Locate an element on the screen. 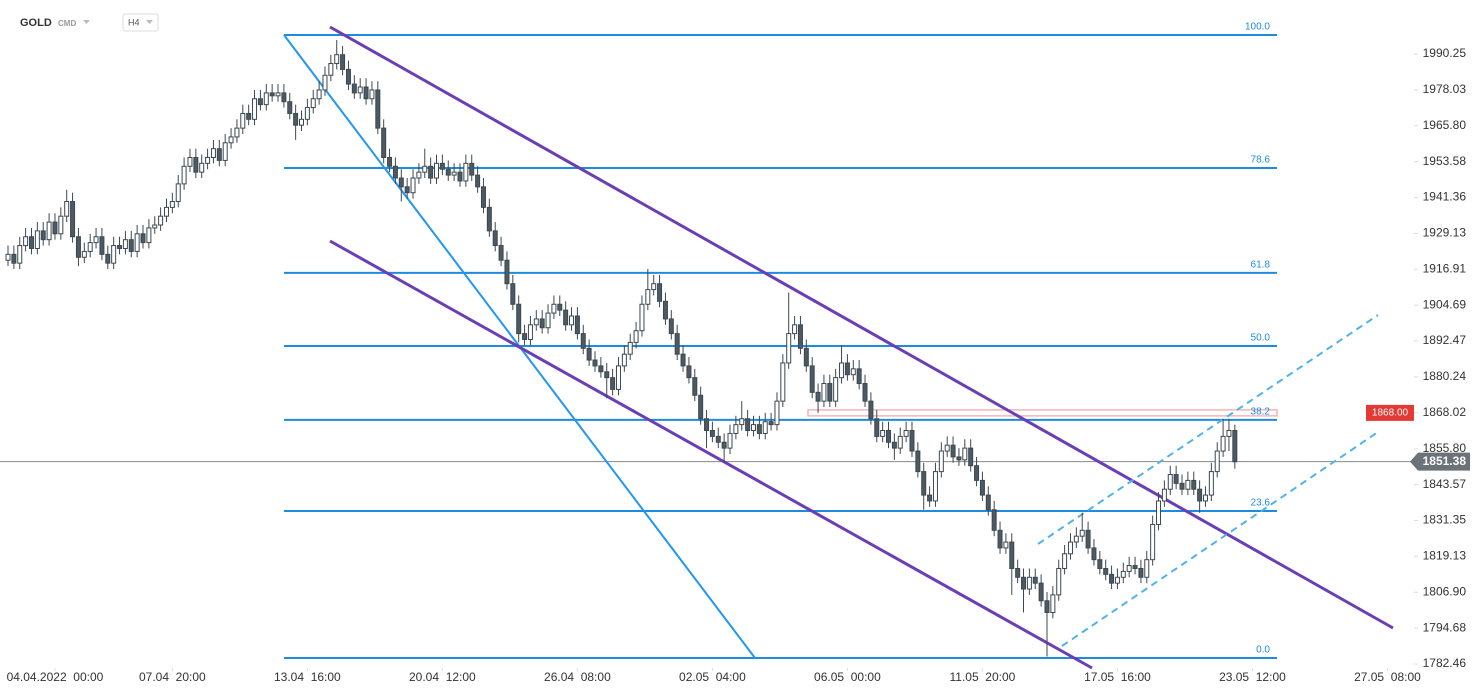 The height and width of the screenshot is (695, 1482). y-tick-label: 1904.69 is located at coordinates (1445, 304).